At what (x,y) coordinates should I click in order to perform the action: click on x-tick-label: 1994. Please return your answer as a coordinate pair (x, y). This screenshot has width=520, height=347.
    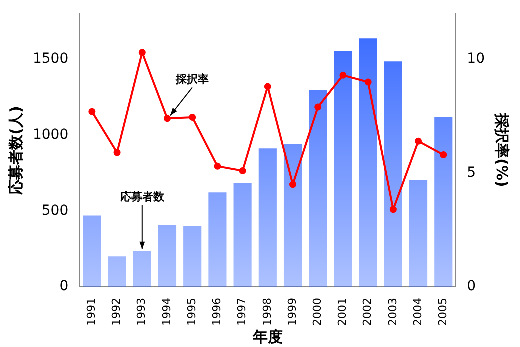
    Looking at the image, I should click on (167, 312).